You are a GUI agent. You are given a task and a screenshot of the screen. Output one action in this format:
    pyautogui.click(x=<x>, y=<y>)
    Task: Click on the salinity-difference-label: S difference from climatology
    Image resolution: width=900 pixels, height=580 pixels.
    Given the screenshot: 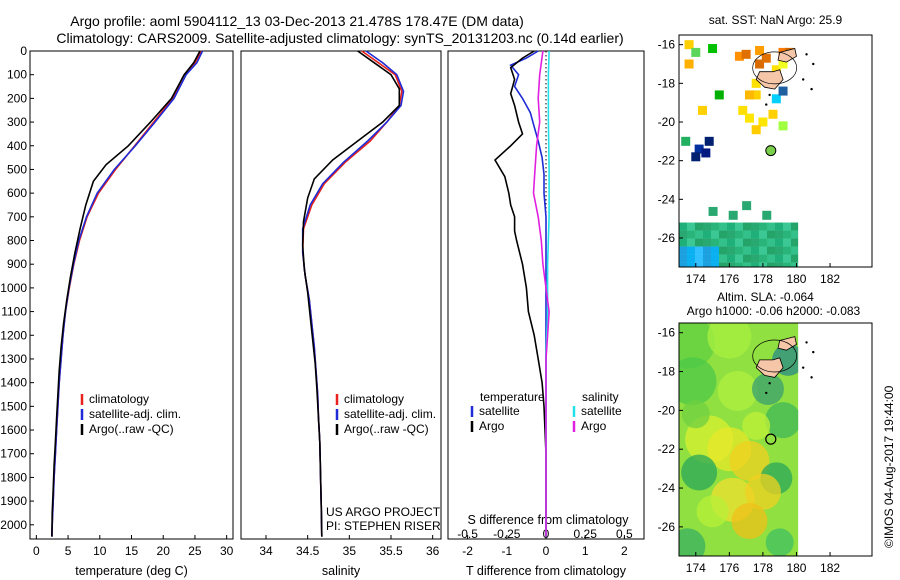 What is the action you would take?
    pyautogui.click(x=549, y=520)
    